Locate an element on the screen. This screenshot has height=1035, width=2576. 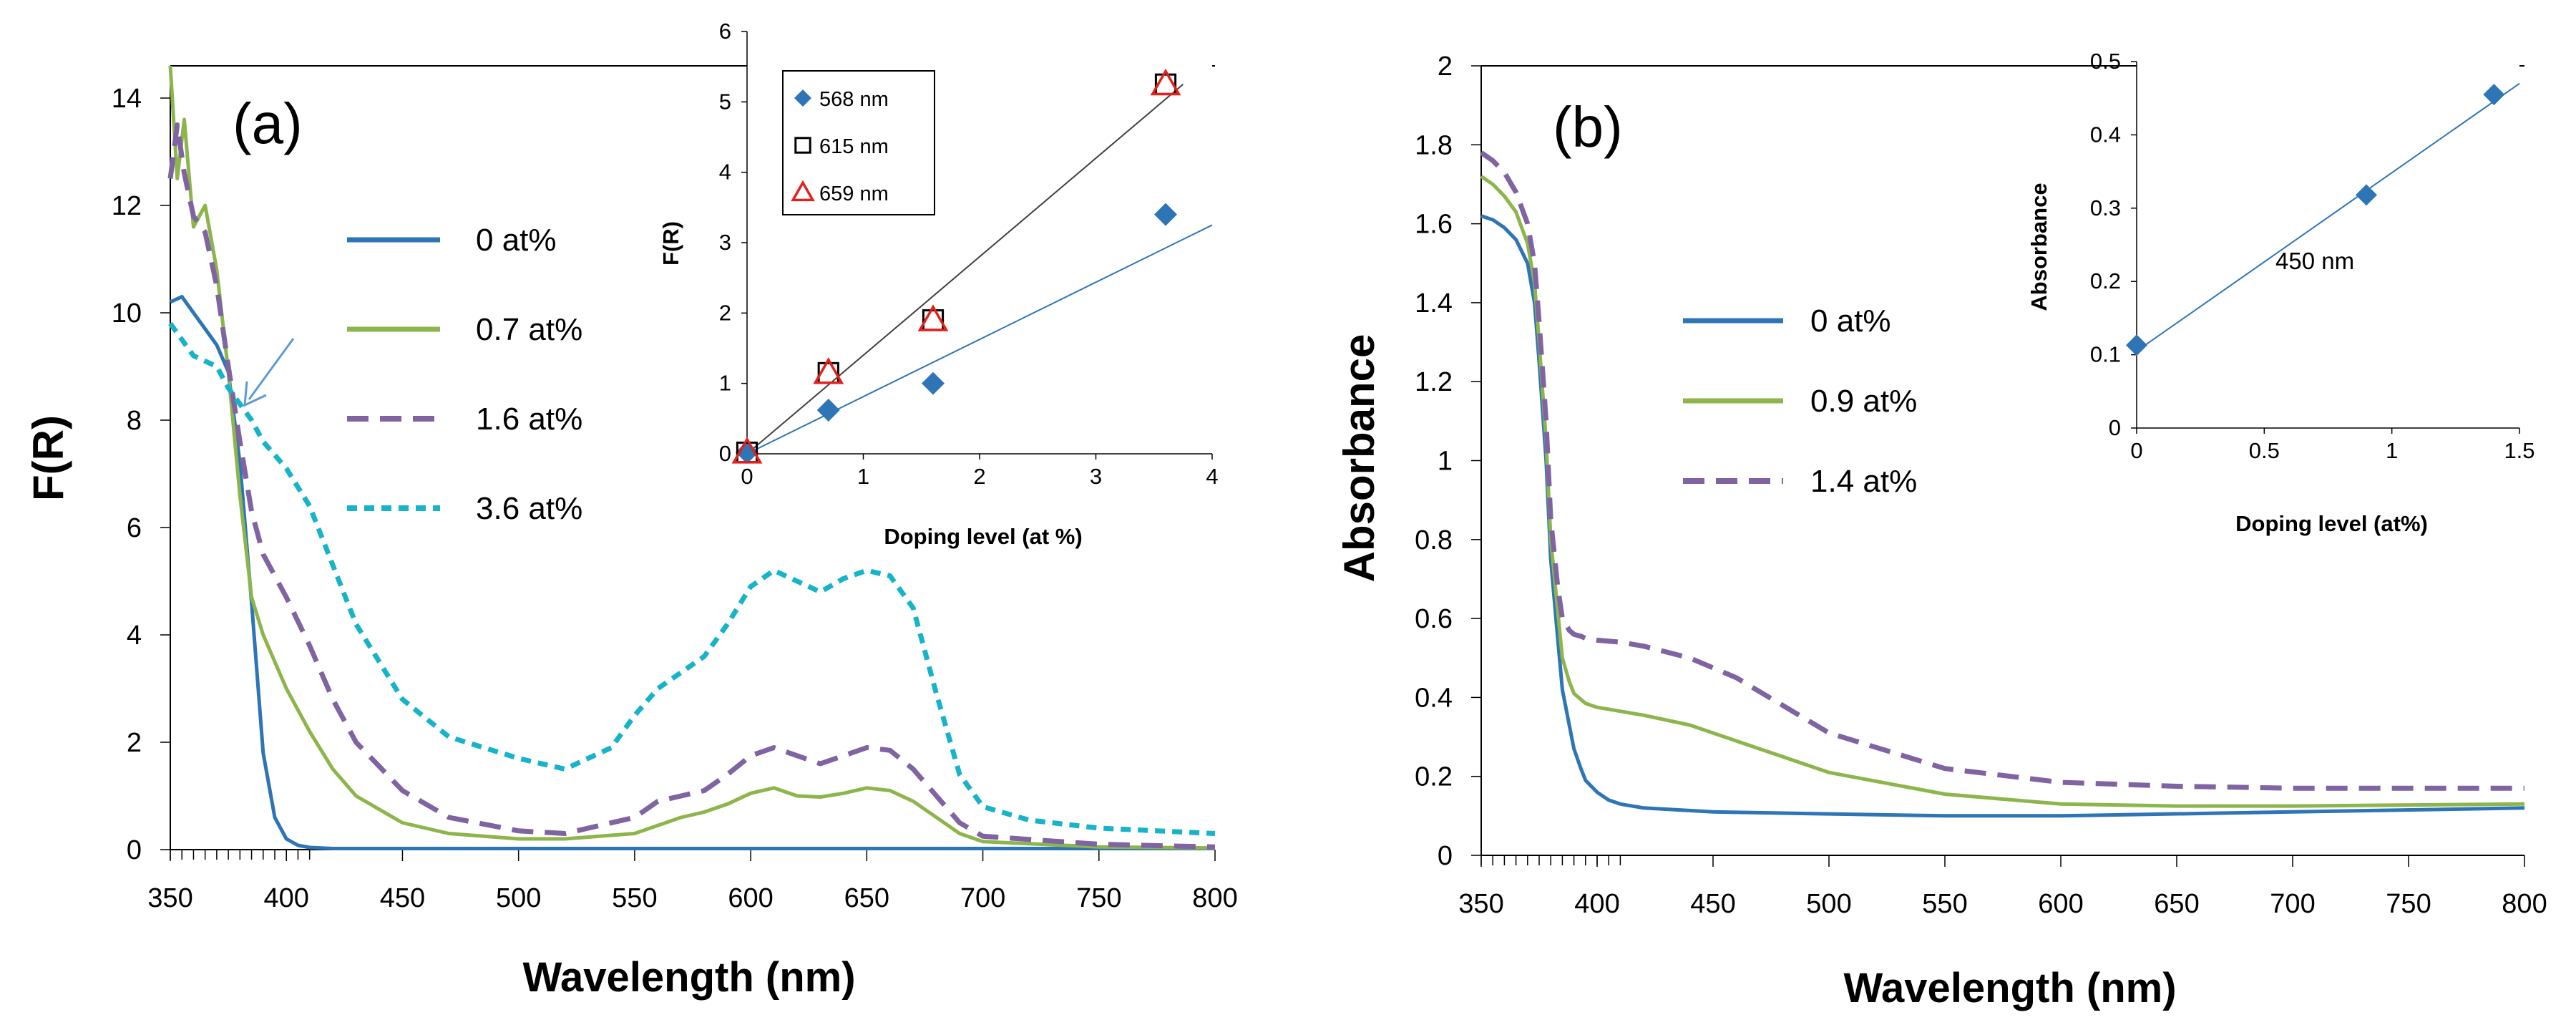
arrow-annotation is located at coordinates (269, 373).